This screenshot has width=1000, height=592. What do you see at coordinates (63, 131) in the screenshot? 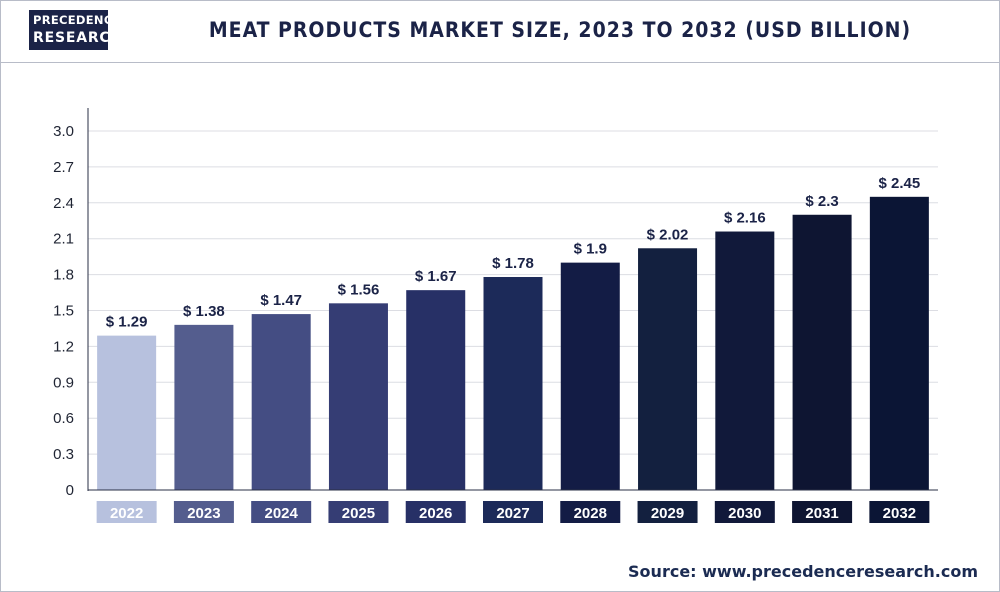
I see `y-tick-label: 3.0` at bounding box center [63, 131].